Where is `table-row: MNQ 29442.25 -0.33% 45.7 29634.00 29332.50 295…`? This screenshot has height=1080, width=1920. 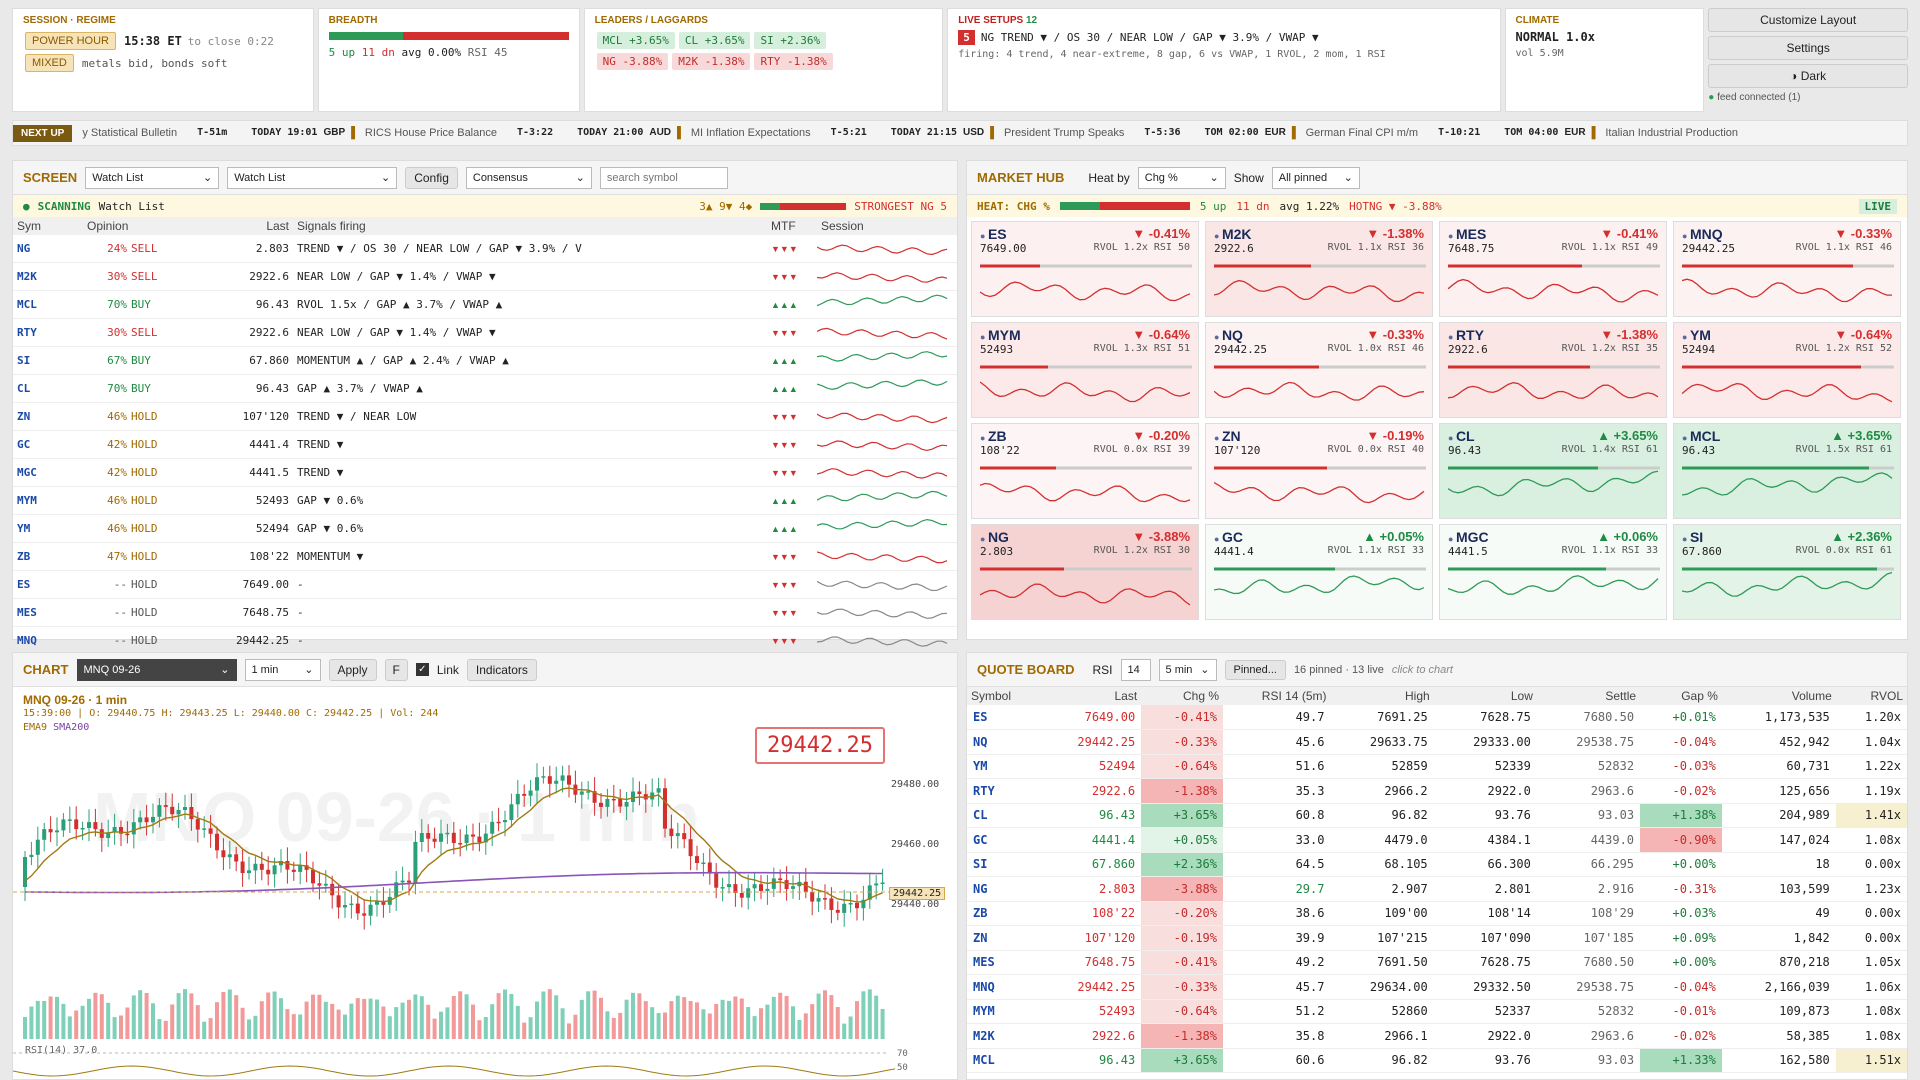 table-row: MNQ 29442.25 -0.33% 45.7 29634.00 29332.50 295… is located at coordinates (1437, 987).